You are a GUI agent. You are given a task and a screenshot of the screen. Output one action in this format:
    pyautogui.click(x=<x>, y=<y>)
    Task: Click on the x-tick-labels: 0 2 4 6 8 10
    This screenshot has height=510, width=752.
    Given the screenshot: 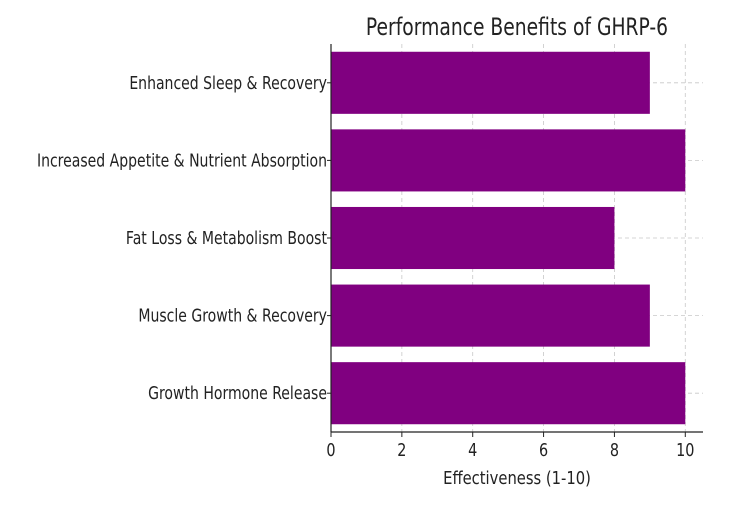 What is the action you would take?
    pyautogui.click(x=510, y=449)
    